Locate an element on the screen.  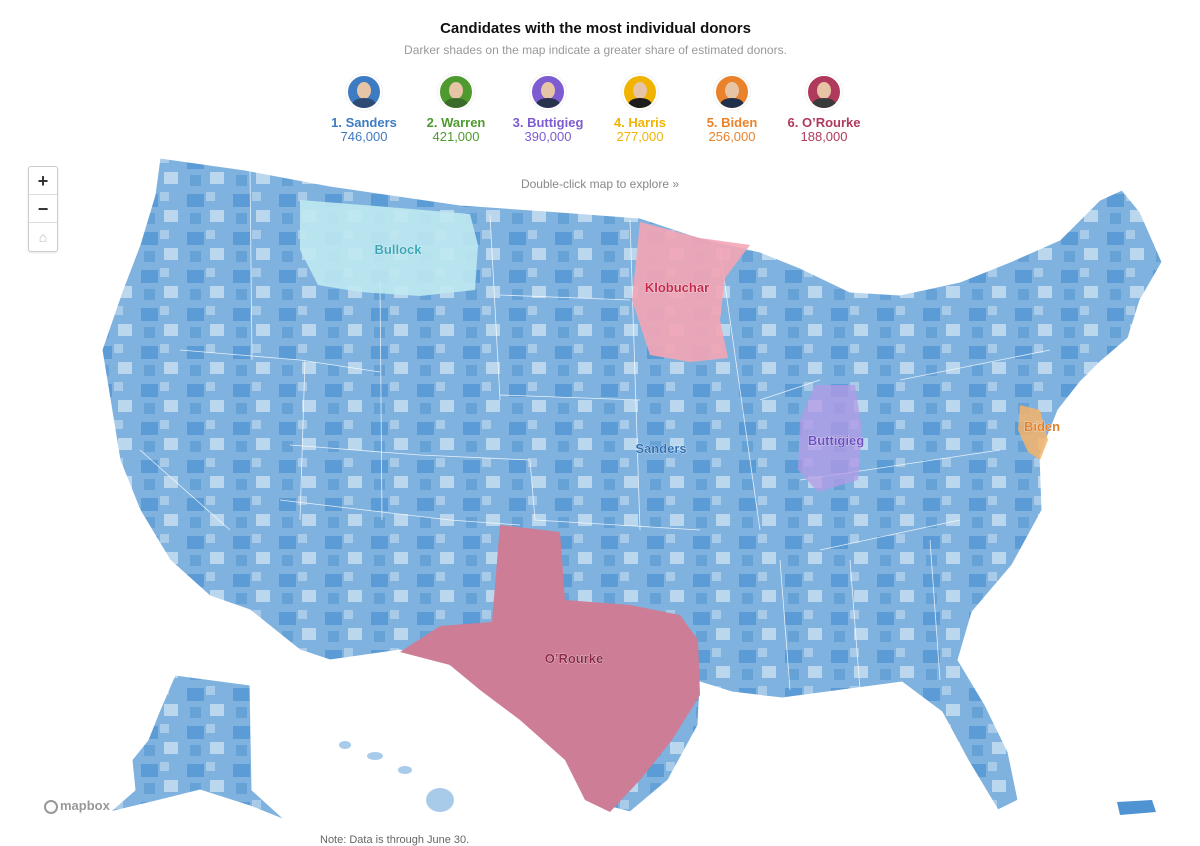
candidate-warren: 2. Warren 421,000 is located at coordinates (456, 109).